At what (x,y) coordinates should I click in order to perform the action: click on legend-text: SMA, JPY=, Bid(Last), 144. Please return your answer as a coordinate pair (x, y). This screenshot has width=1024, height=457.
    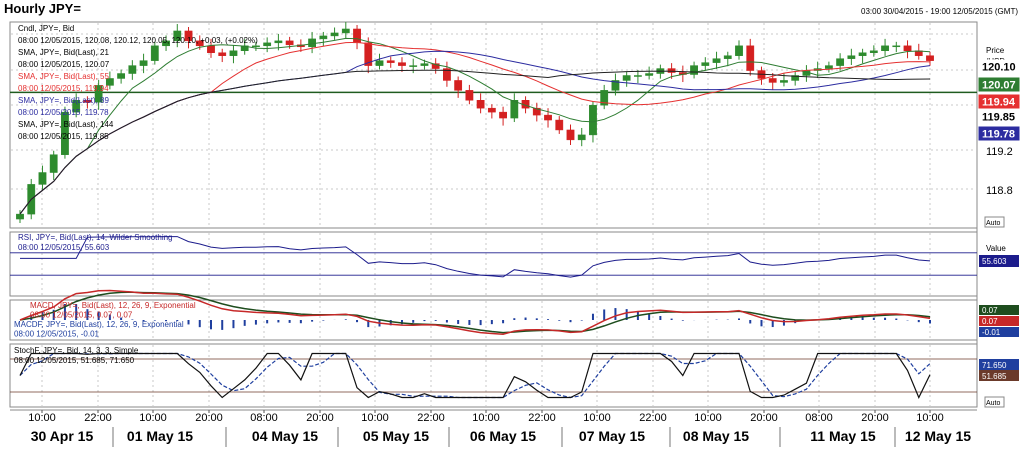
    Looking at the image, I should click on (66, 124).